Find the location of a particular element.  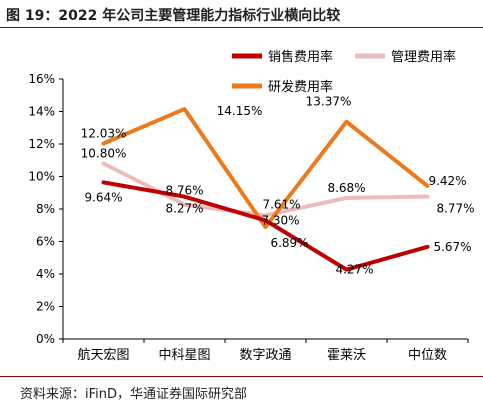

y-tick-label: 10% is located at coordinates (41, 177).